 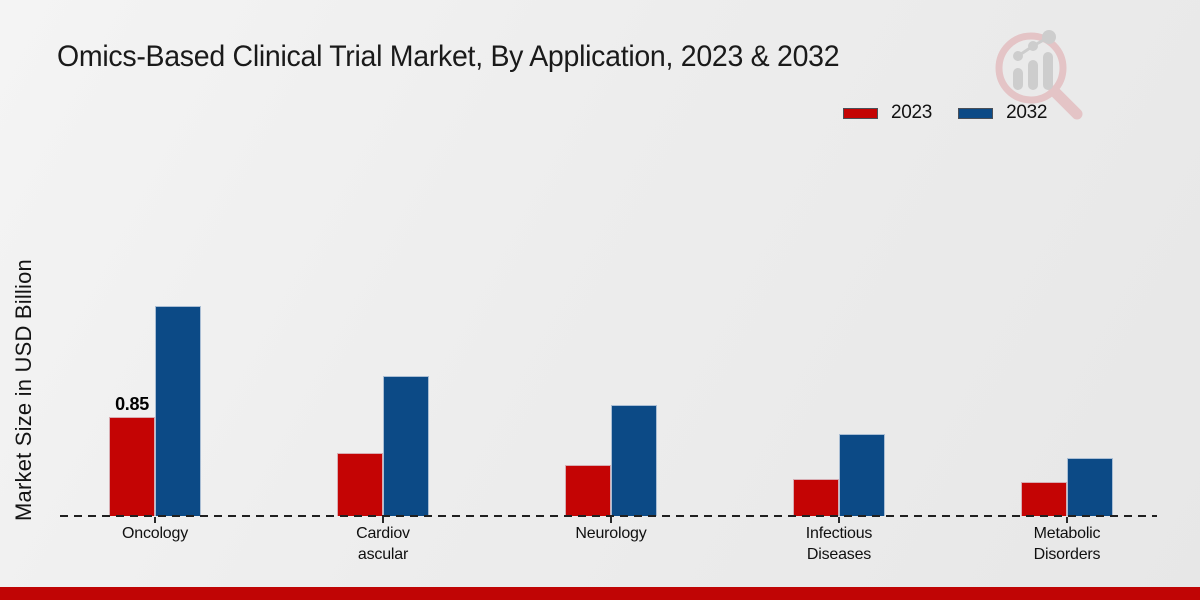 What do you see at coordinates (155, 533) in the screenshot?
I see `category-label-oncology: Oncology` at bounding box center [155, 533].